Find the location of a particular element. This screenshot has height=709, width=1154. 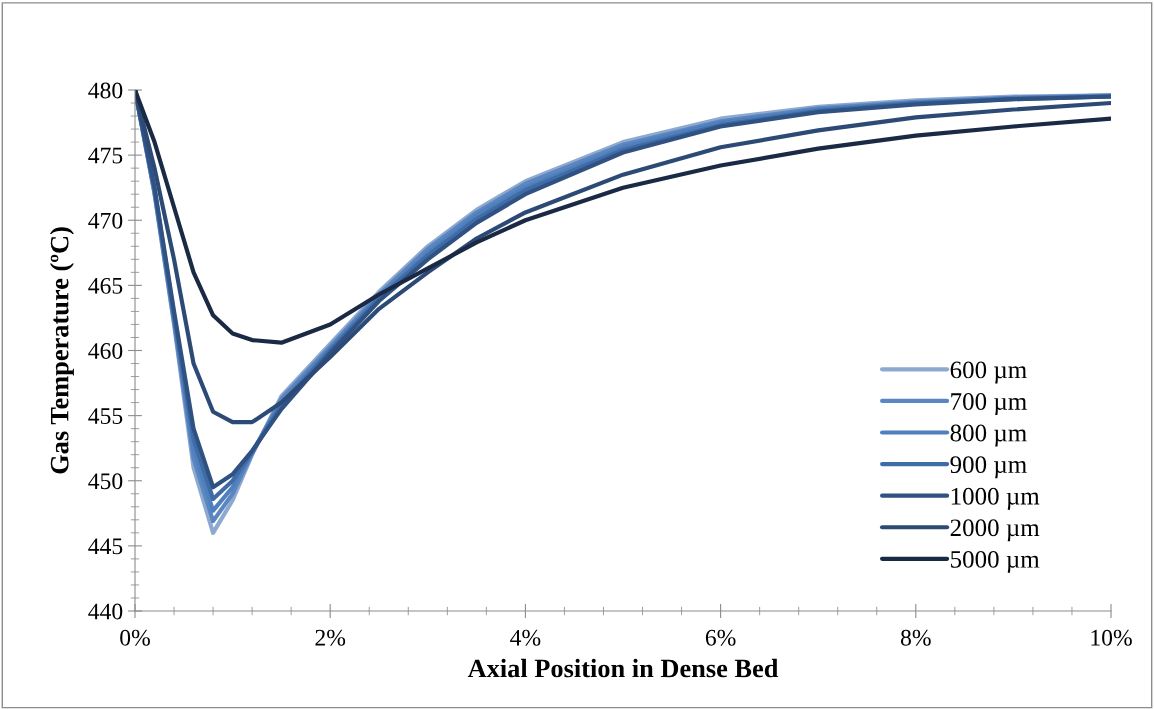

y-tick-label: 455 is located at coordinates (105, 416).